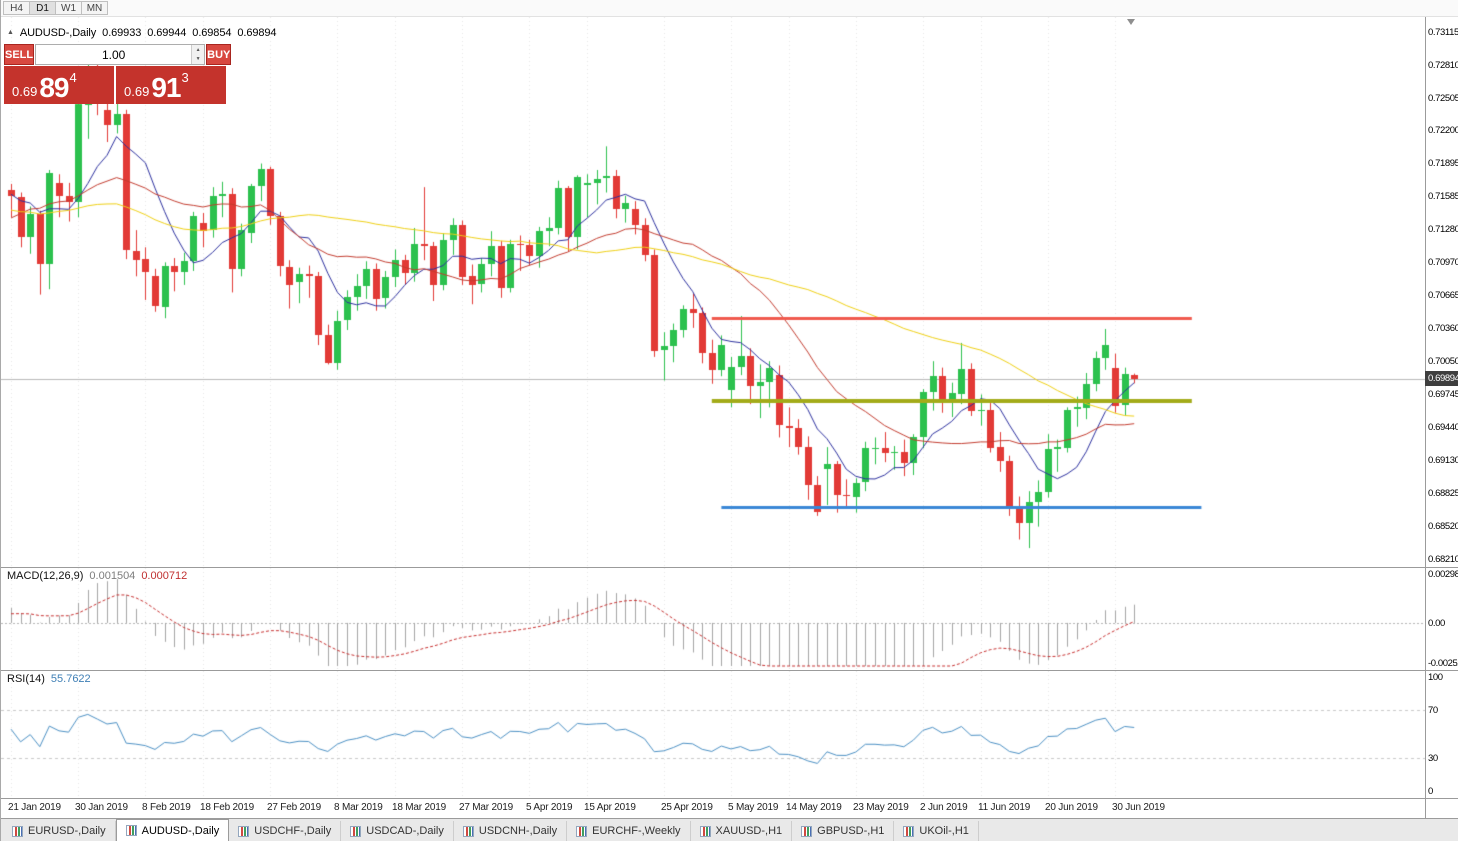 The image size is (1458, 841). I want to click on buy-button: BUY, so click(219, 54).